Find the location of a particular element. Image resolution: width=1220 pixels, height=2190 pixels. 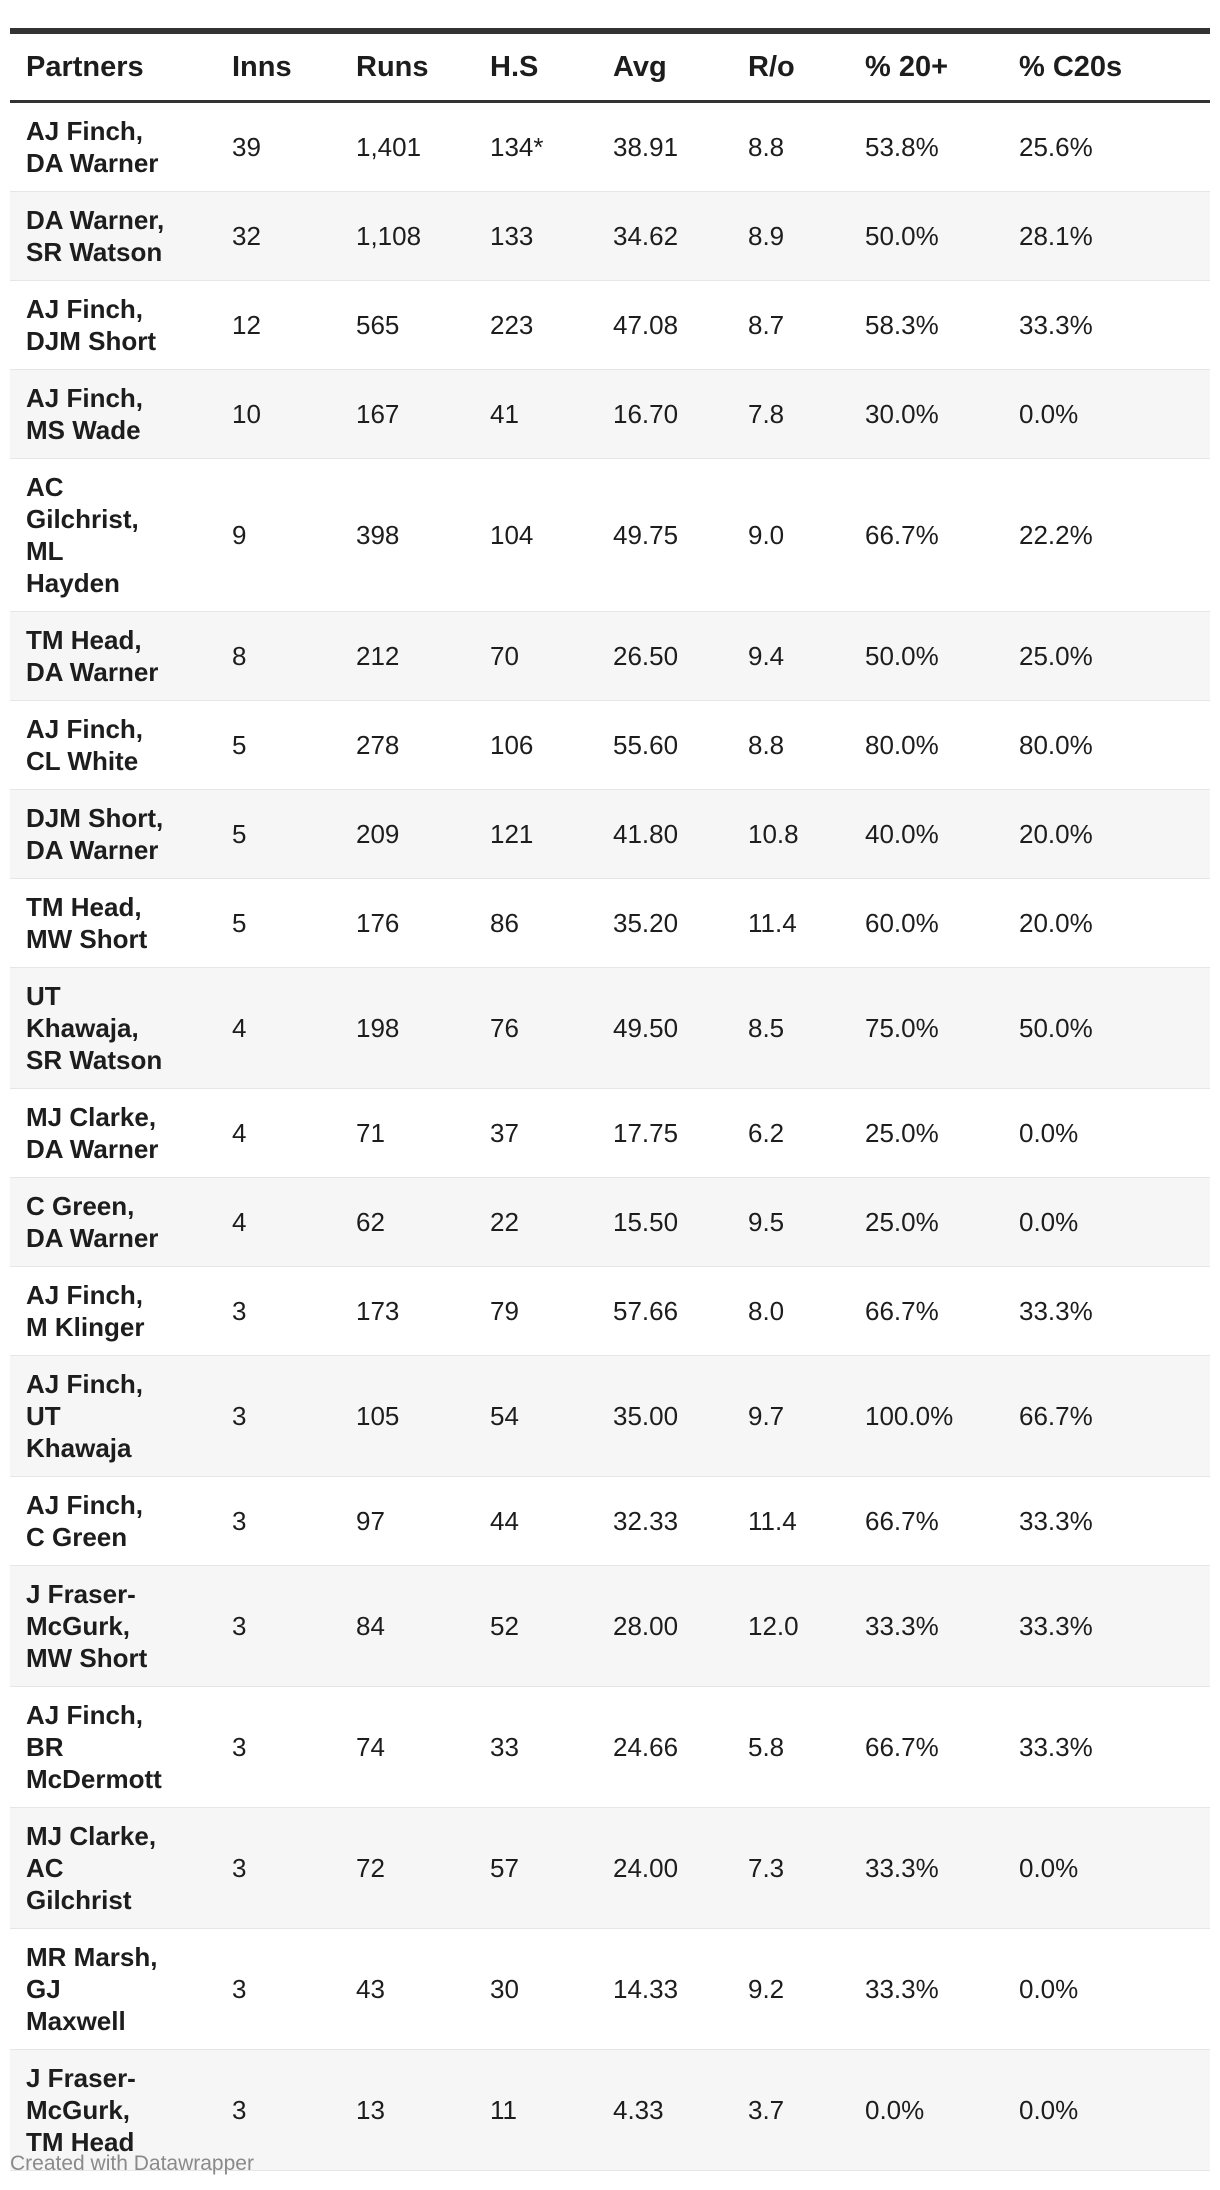

ro-cell: 6.2 is located at coordinates (790, 1133).